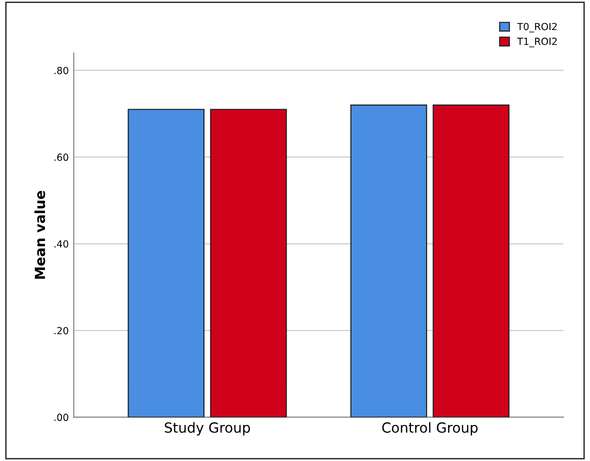 The image size is (590, 461). Describe the element at coordinates (537, 43) in the screenshot. I see `legend-label: T1_ROI2` at that location.